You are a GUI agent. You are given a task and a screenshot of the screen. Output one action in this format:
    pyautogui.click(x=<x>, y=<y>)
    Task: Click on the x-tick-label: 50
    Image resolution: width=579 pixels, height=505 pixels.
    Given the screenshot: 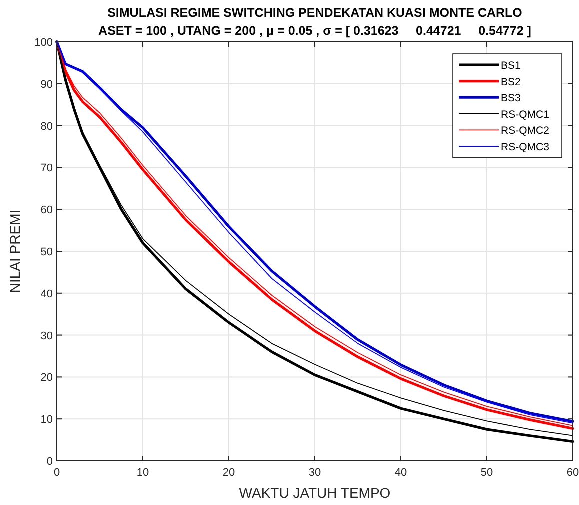 What is the action you would take?
    pyautogui.click(x=487, y=473)
    